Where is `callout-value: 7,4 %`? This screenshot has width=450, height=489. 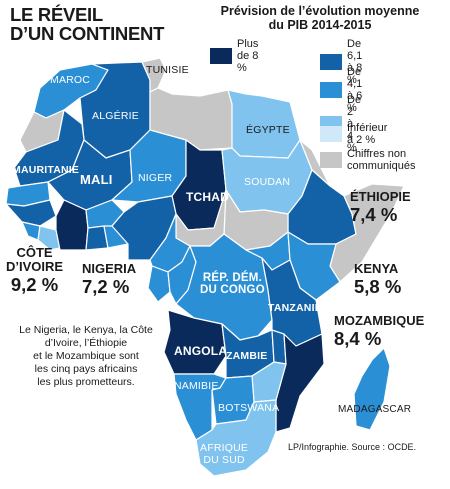
callout-value: 7,4 % is located at coordinates (374, 214).